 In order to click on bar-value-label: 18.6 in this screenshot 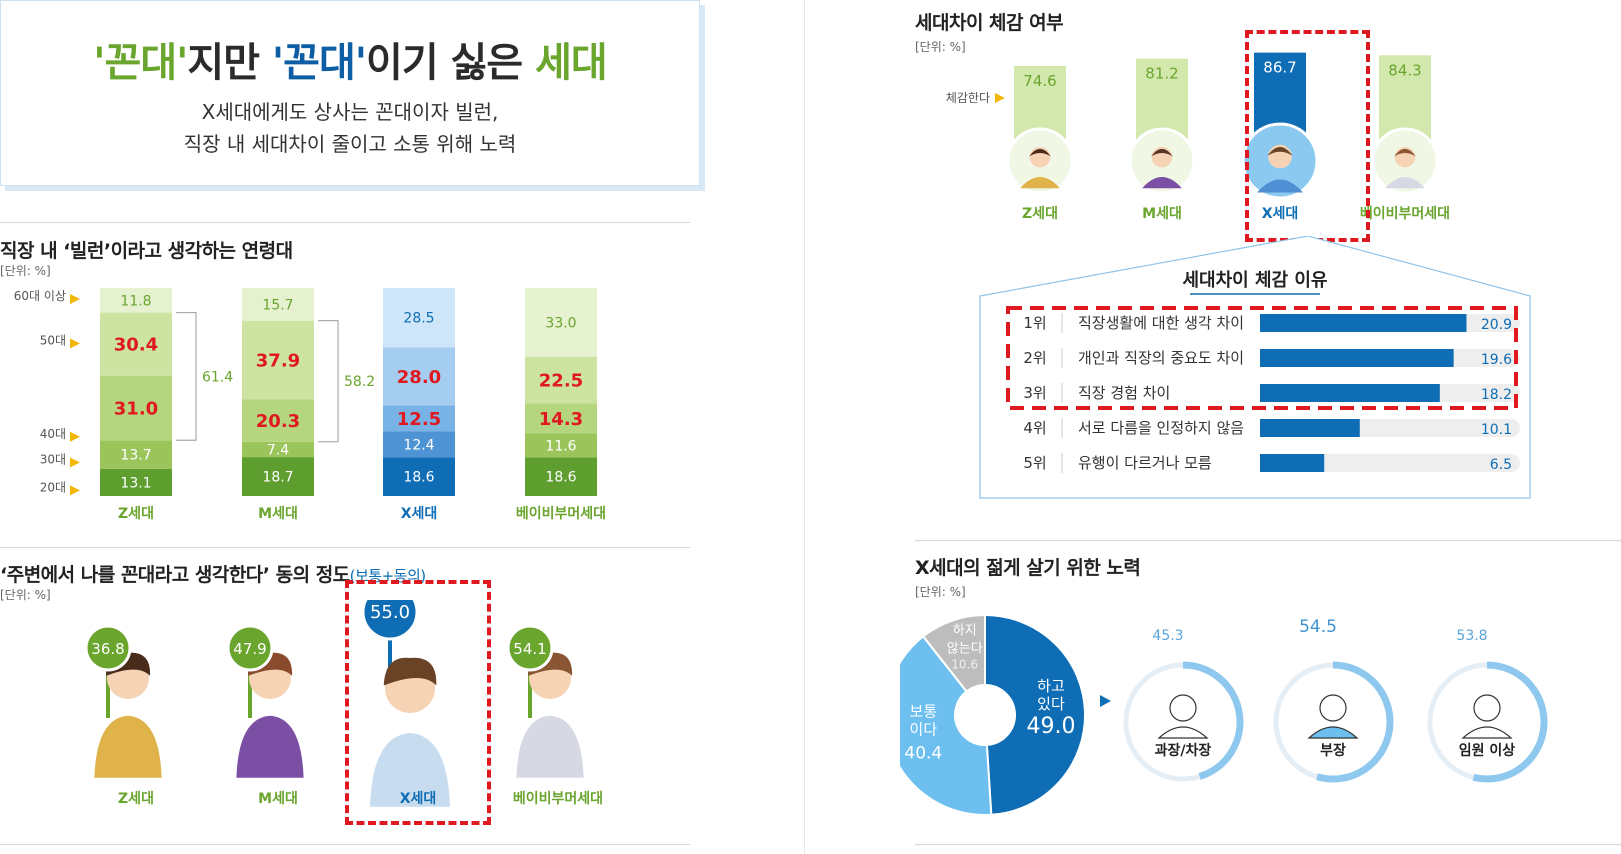, I will do `click(560, 478)`.